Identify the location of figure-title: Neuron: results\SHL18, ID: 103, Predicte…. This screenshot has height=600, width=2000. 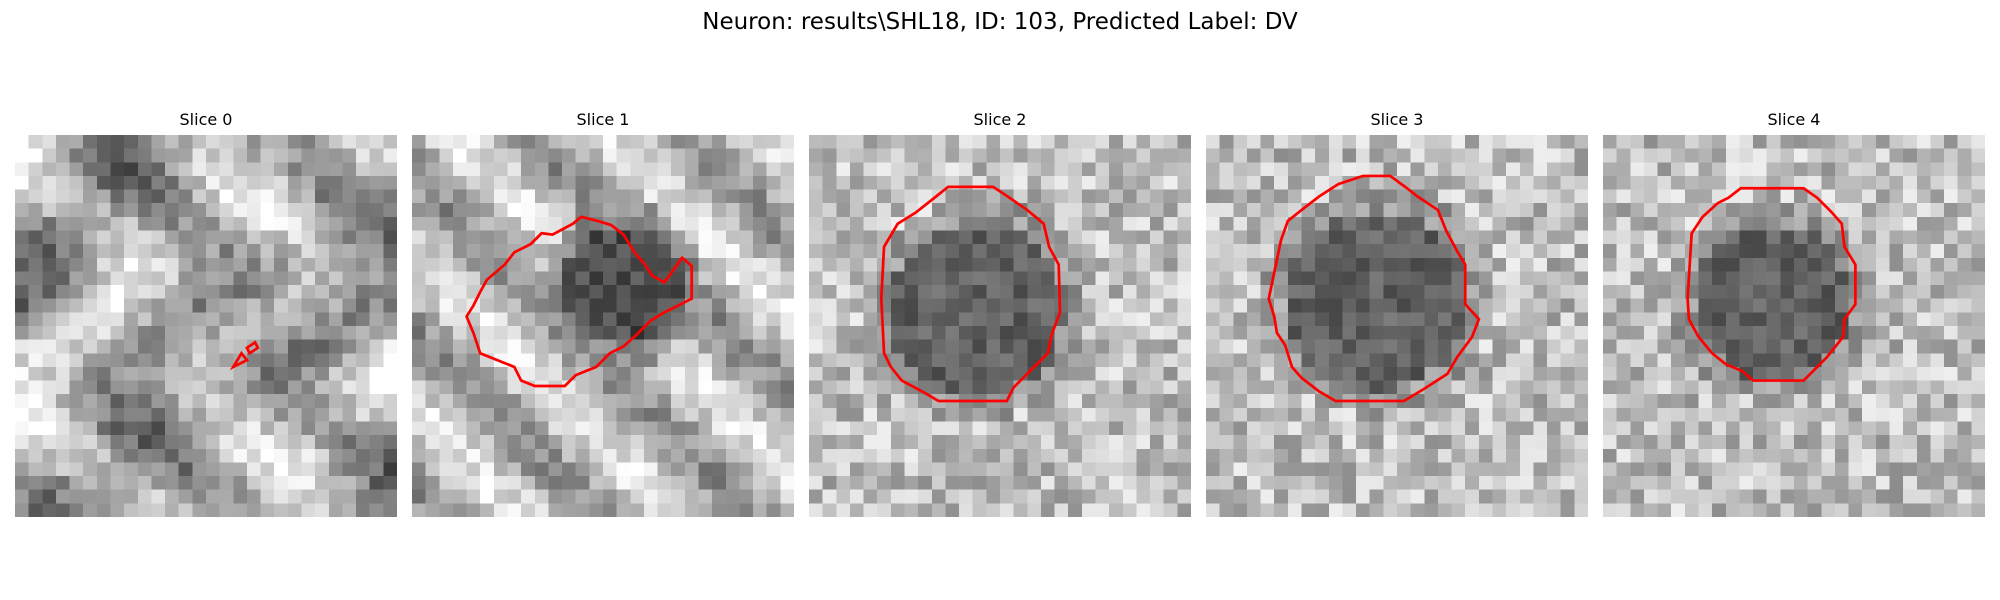
(1000, 22).